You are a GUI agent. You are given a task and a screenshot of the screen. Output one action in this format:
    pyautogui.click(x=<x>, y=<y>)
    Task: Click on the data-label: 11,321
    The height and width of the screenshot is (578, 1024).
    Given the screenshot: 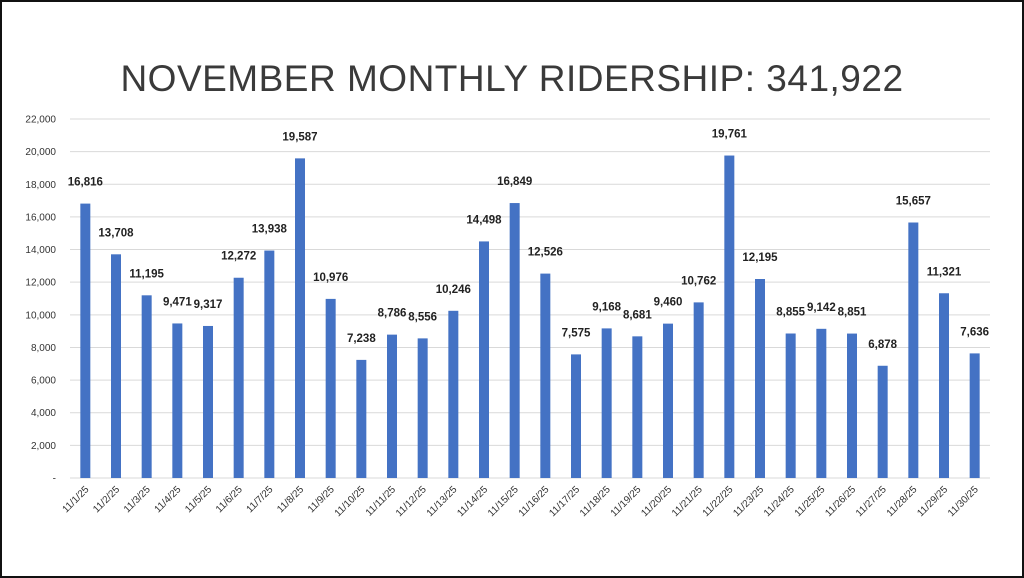 What is the action you would take?
    pyautogui.click(x=944, y=272)
    